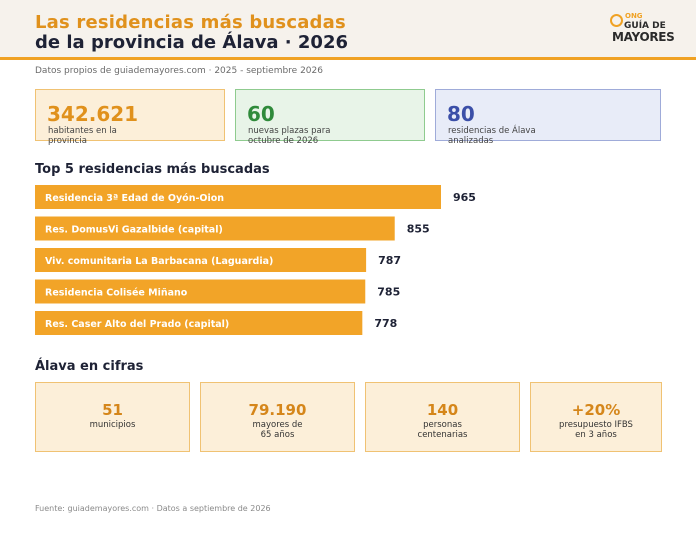 Image resolution: width=696 pixels, height=534 pixels. I want to click on page-title-line1: Las residencias más buscadas, so click(190, 22).